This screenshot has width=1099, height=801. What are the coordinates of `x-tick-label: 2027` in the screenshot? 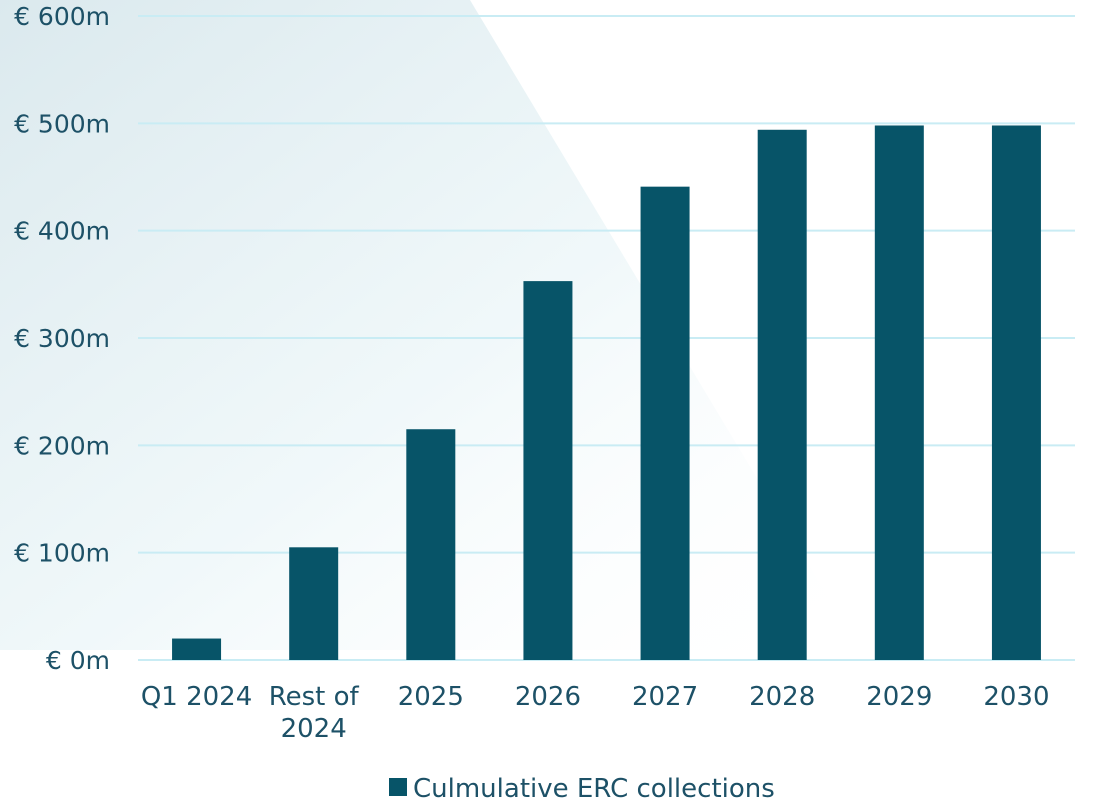 It's located at (665, 697).